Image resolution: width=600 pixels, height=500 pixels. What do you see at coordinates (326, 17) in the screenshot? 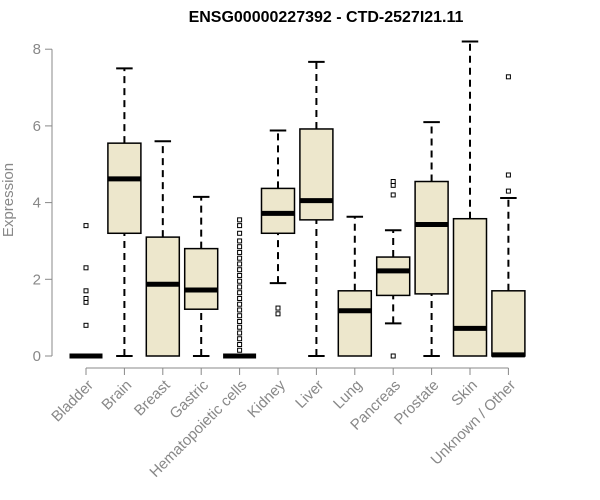
I see `chart-title: ENSG00000227392 - CTD-2527I21.11` at bounding box center [326, 17].